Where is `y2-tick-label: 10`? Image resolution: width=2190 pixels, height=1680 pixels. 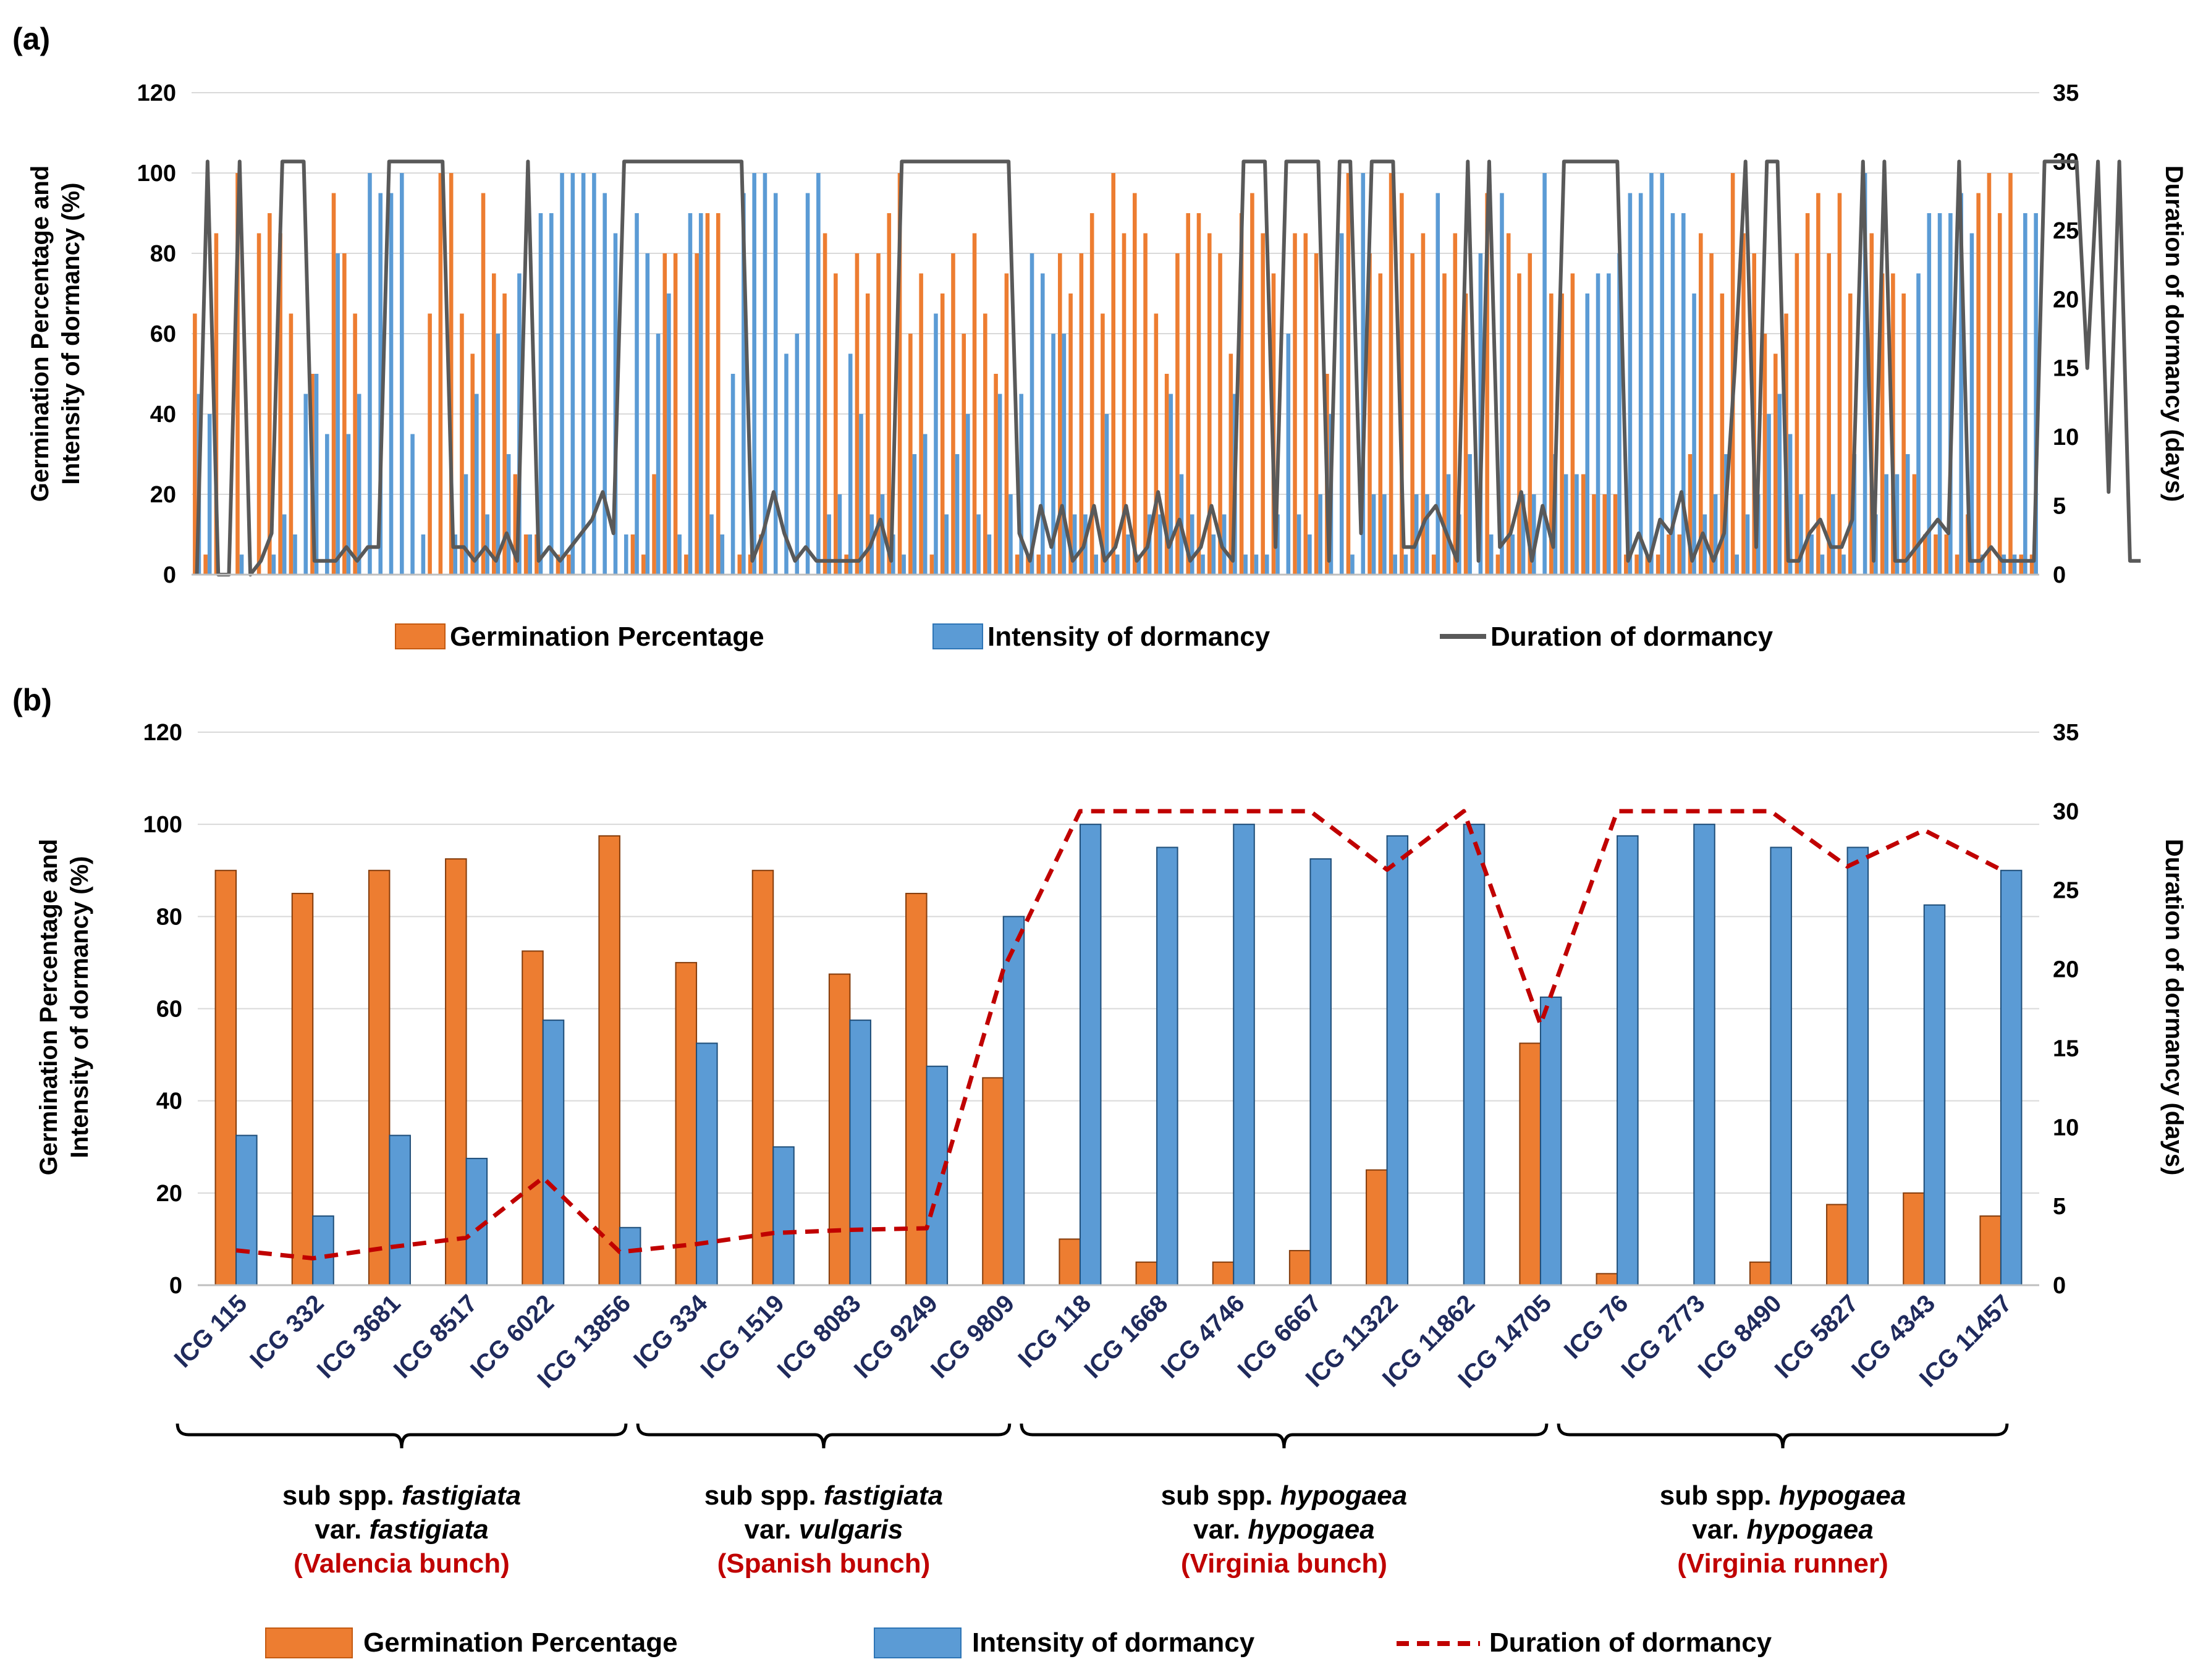
y2-tick-label: 10 is located at coordinates (2066, 1128).